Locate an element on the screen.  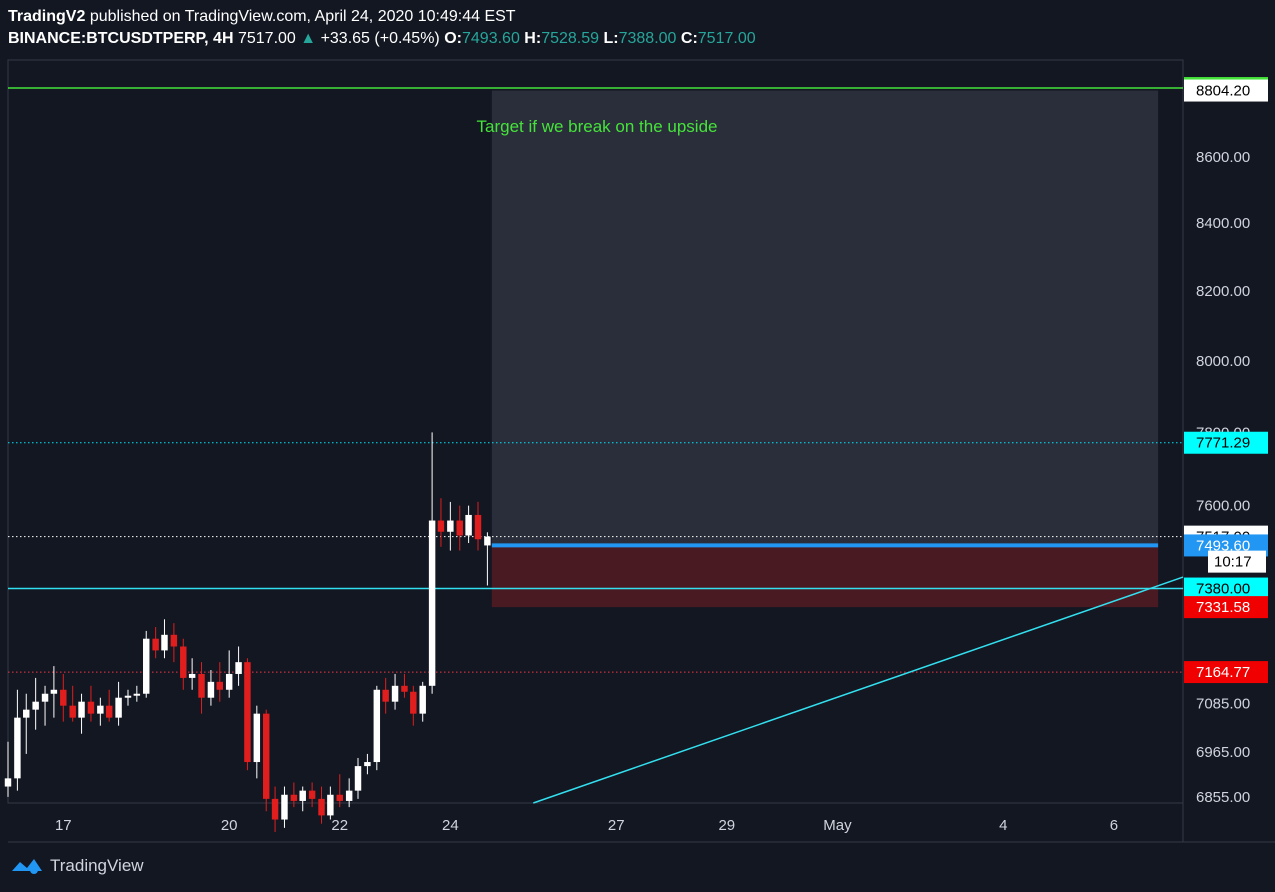
price-tick: 7085.00 is located at coordinates (1223, 704).